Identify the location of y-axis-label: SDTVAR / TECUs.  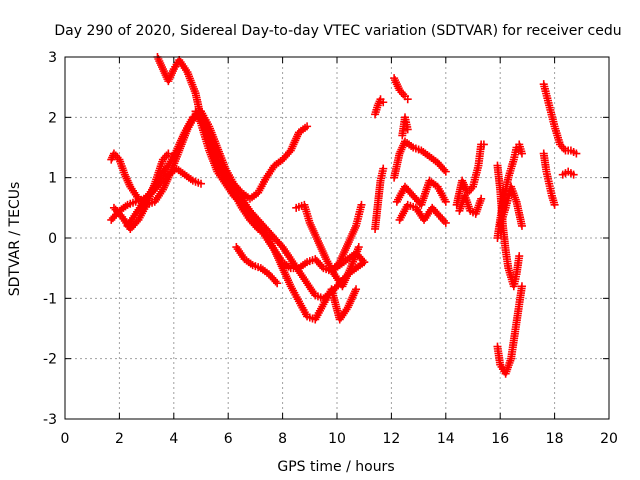
(15, 239).